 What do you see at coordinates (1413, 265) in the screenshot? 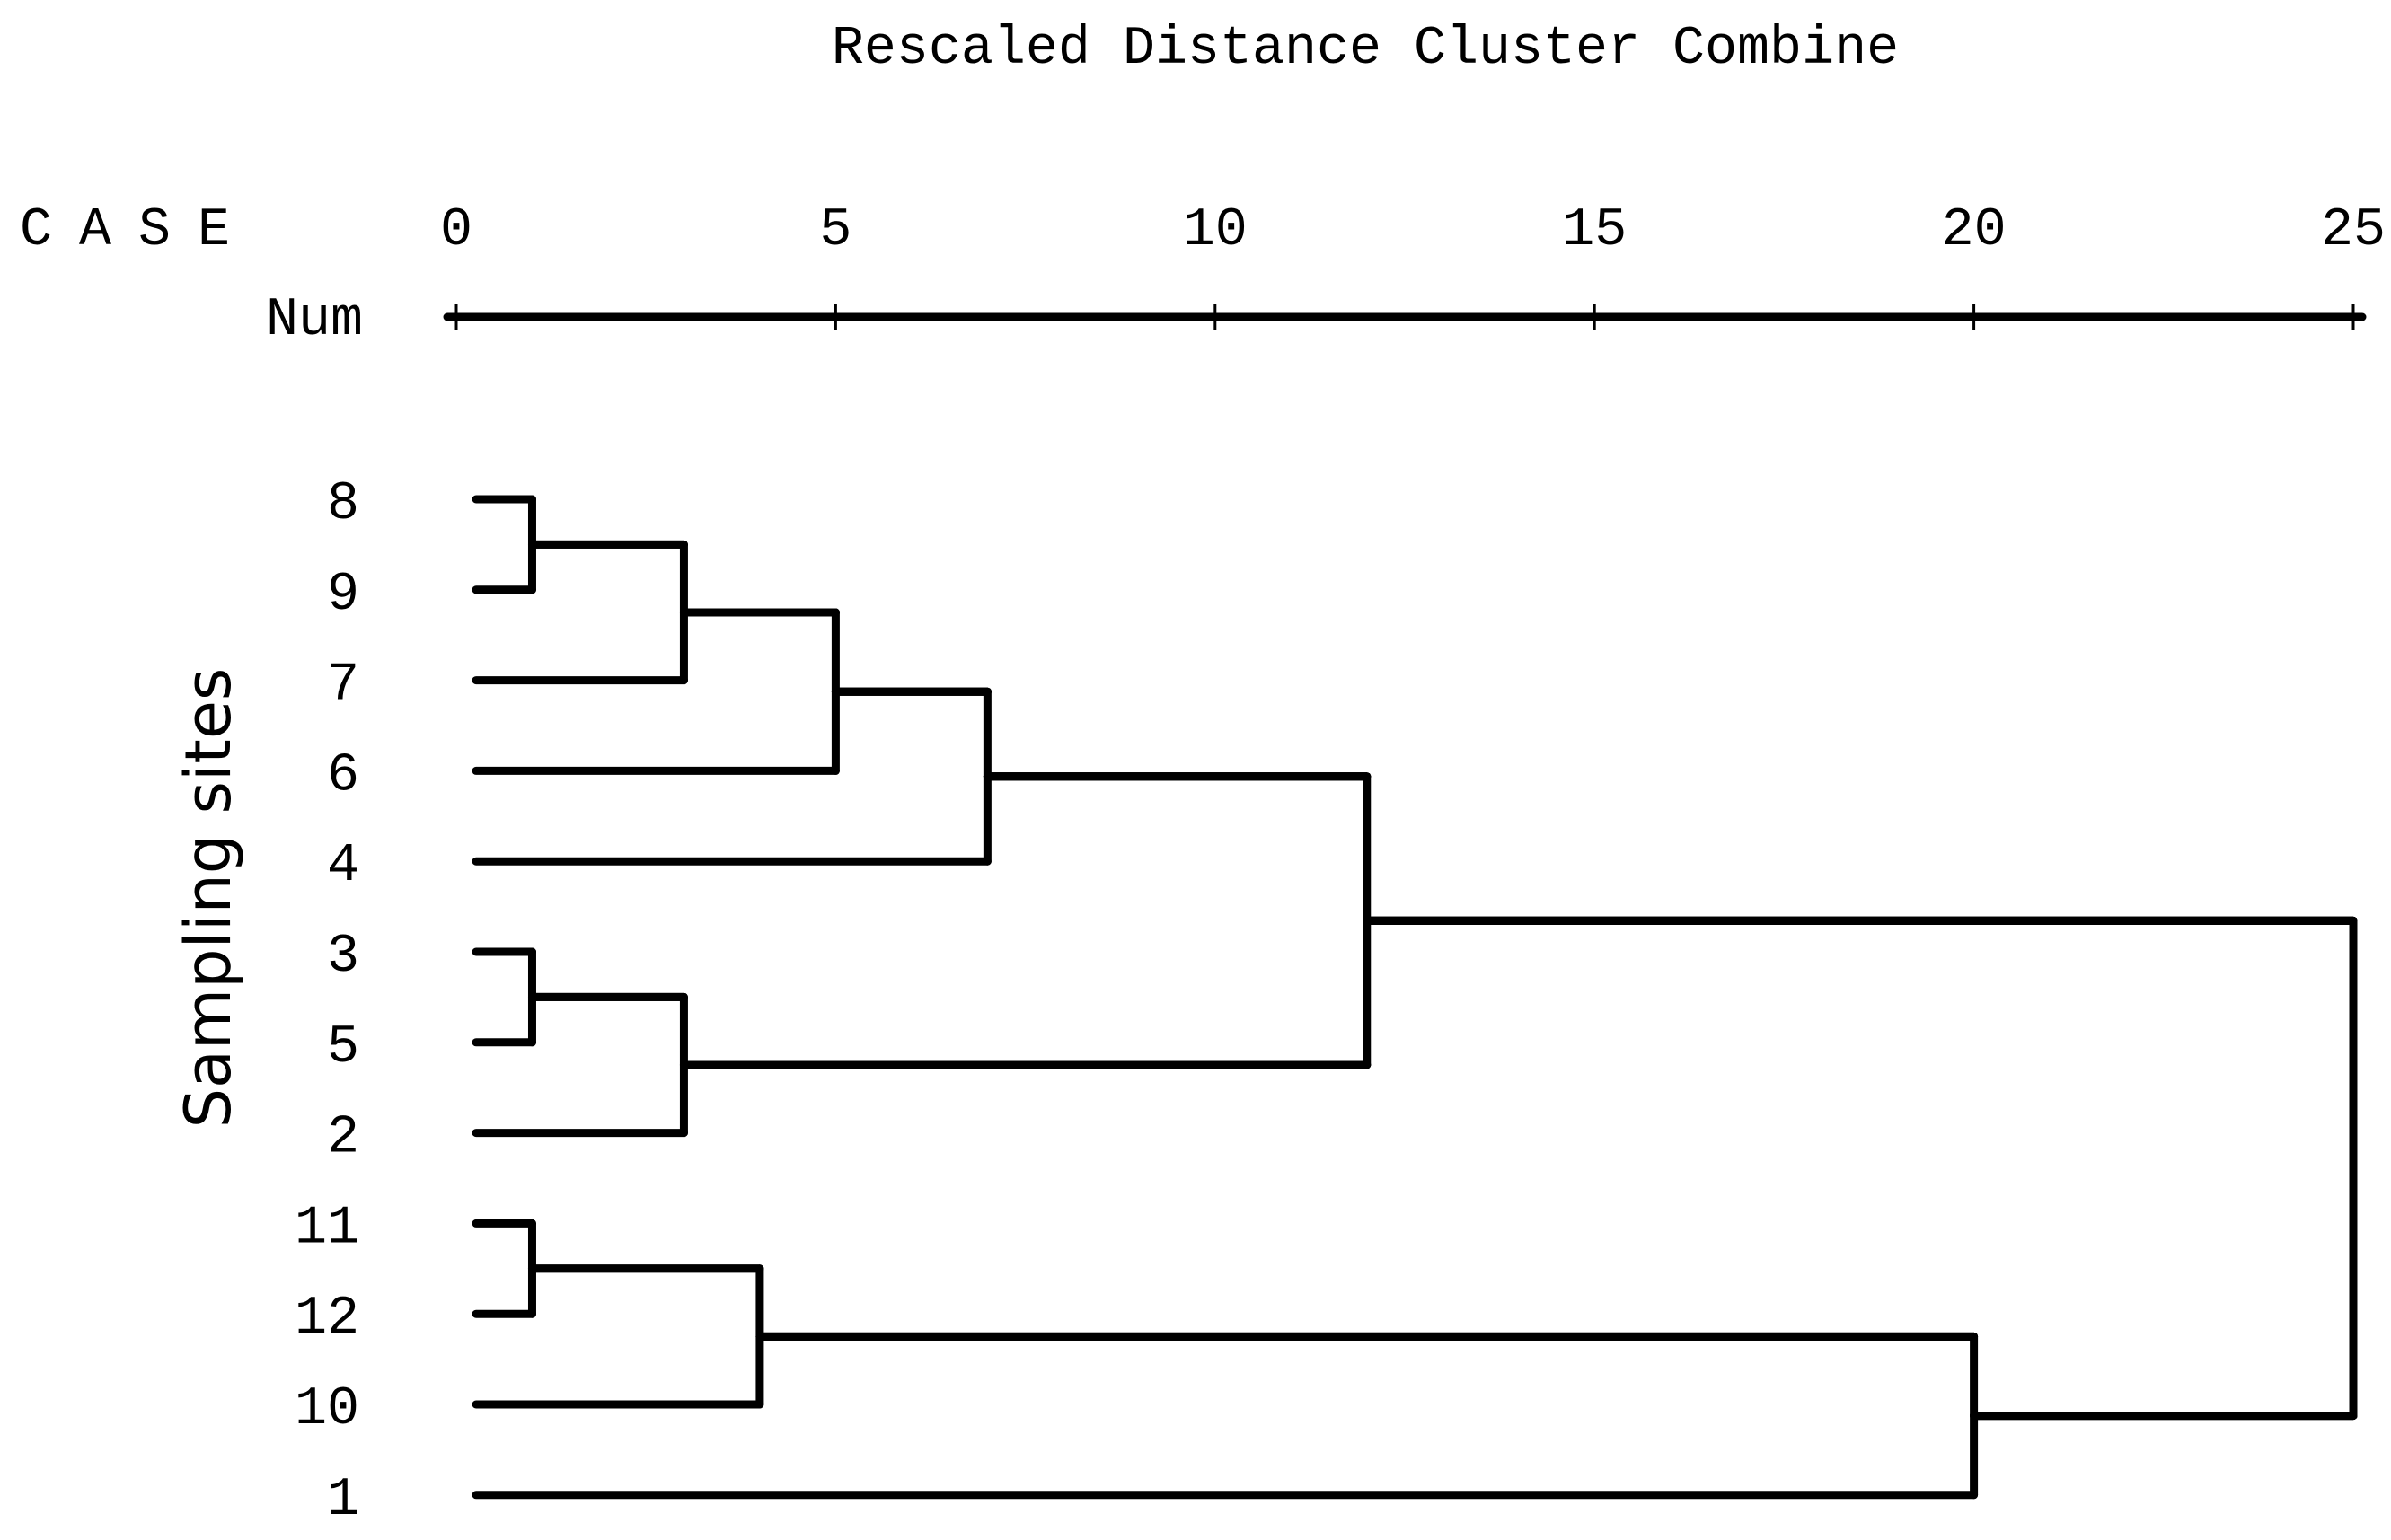
I see `x-axis: 0 5 10 15 20 25` at bounding box center [1413, 265].